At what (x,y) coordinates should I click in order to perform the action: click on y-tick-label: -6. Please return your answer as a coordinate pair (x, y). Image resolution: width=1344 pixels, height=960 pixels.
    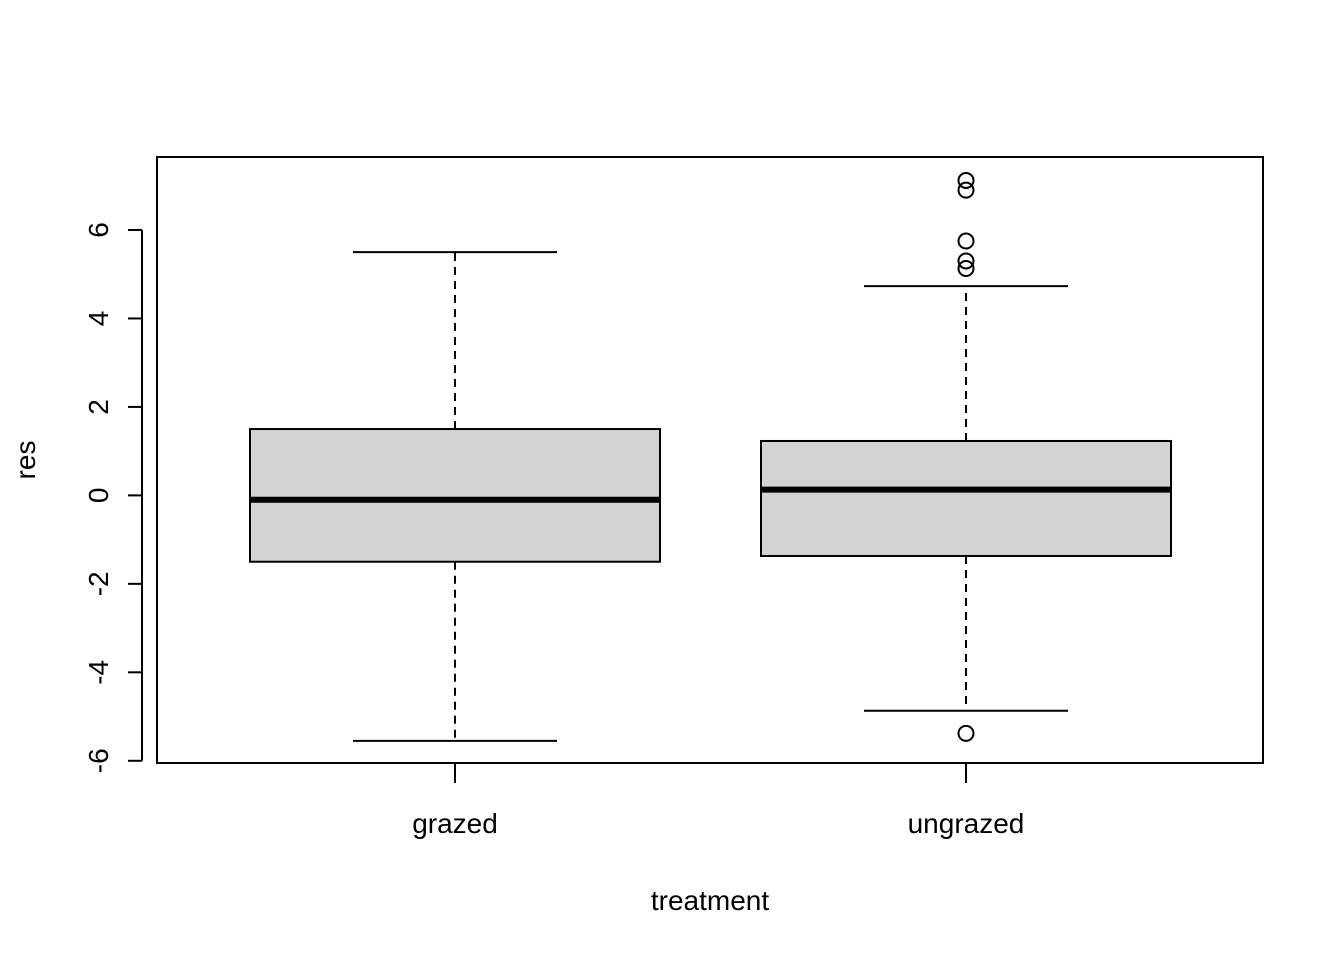
    Looking at the image, I should click on (98, 760).